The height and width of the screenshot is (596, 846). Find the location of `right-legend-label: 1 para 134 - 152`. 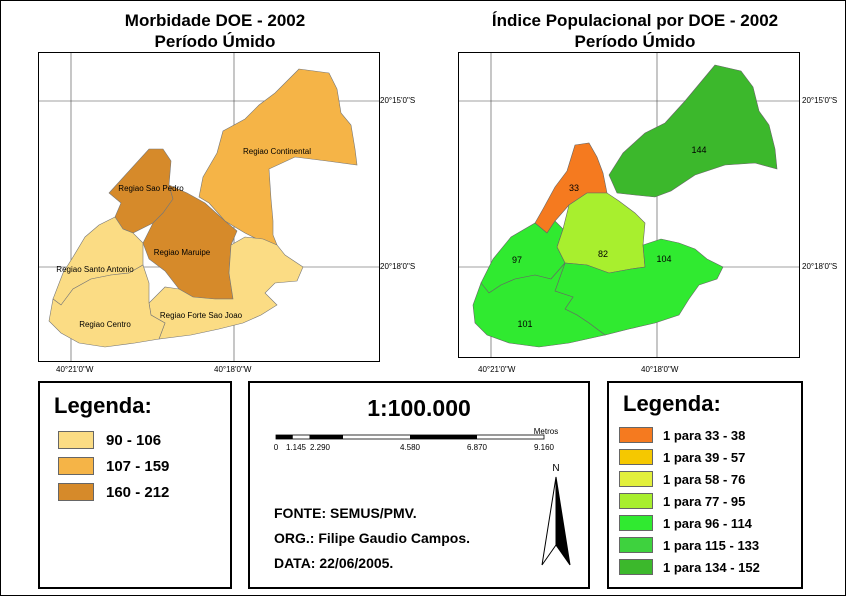

right-legend-label: 1 para 134 - 152 is located at coordinates (711, 567).